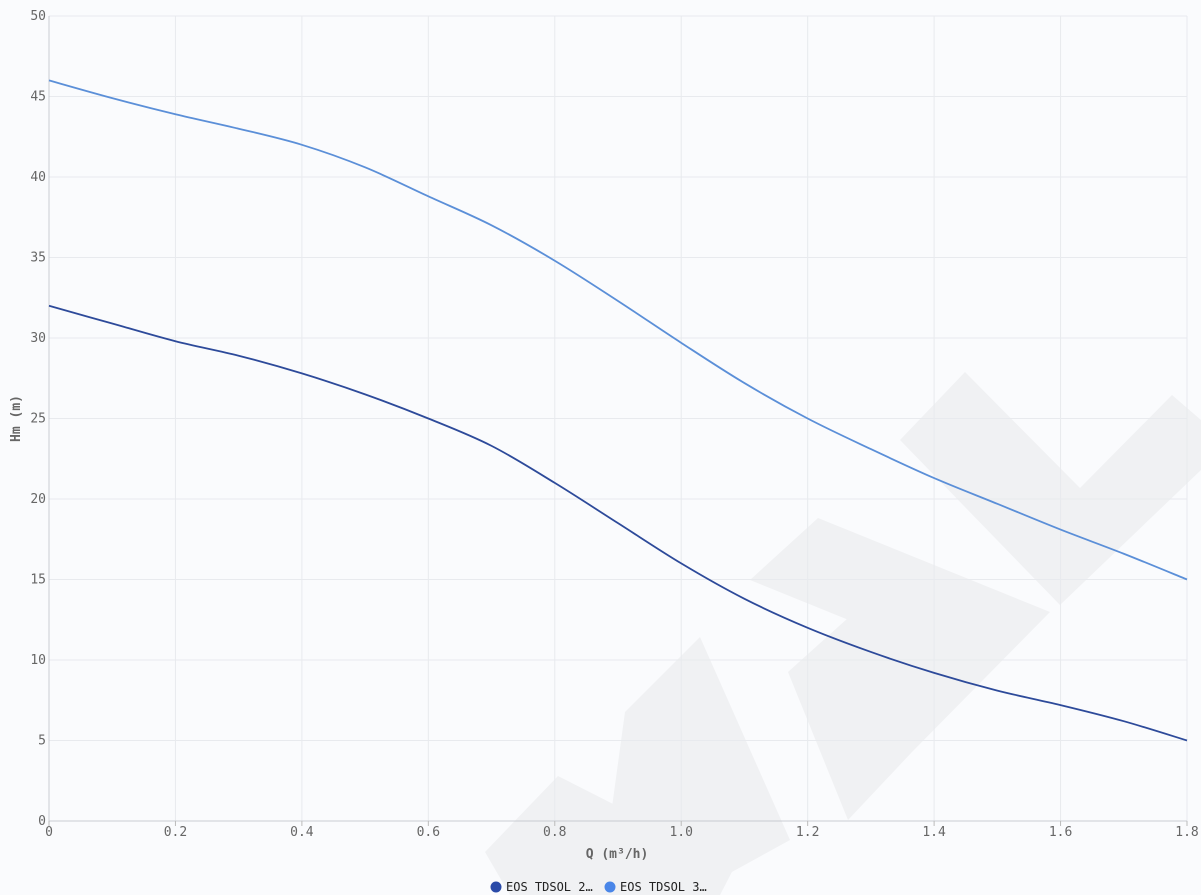 The width and height of the screenshot is (1201, 895). What do you see at coordinates (49, 832) in the screenshot?
I see `x-tick-label: 0` at bounding box center [49, 832].